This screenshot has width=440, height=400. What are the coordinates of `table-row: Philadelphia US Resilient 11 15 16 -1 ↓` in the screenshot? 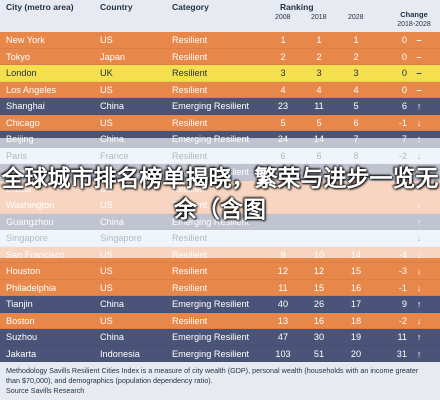 It's located at (220, 287).